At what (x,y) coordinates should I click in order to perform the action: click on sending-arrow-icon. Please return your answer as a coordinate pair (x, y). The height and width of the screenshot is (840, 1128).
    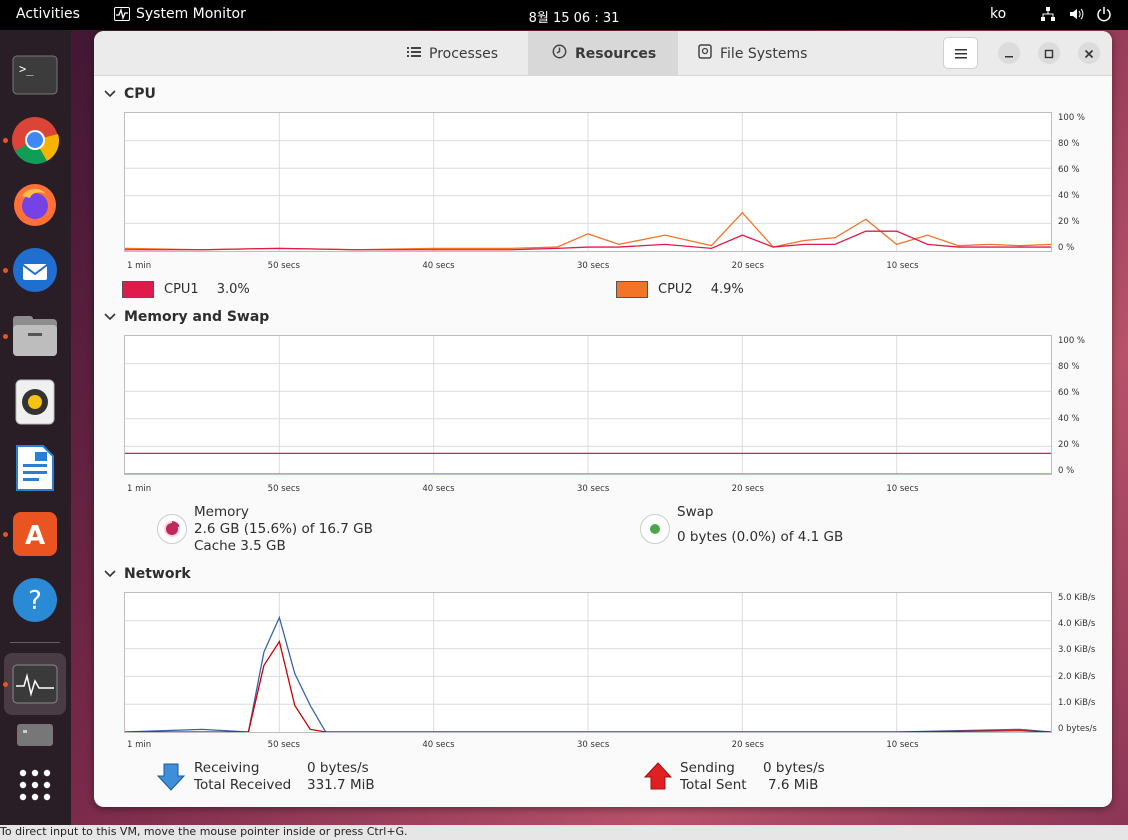
    Looking at the image, I should click on (658, 778).